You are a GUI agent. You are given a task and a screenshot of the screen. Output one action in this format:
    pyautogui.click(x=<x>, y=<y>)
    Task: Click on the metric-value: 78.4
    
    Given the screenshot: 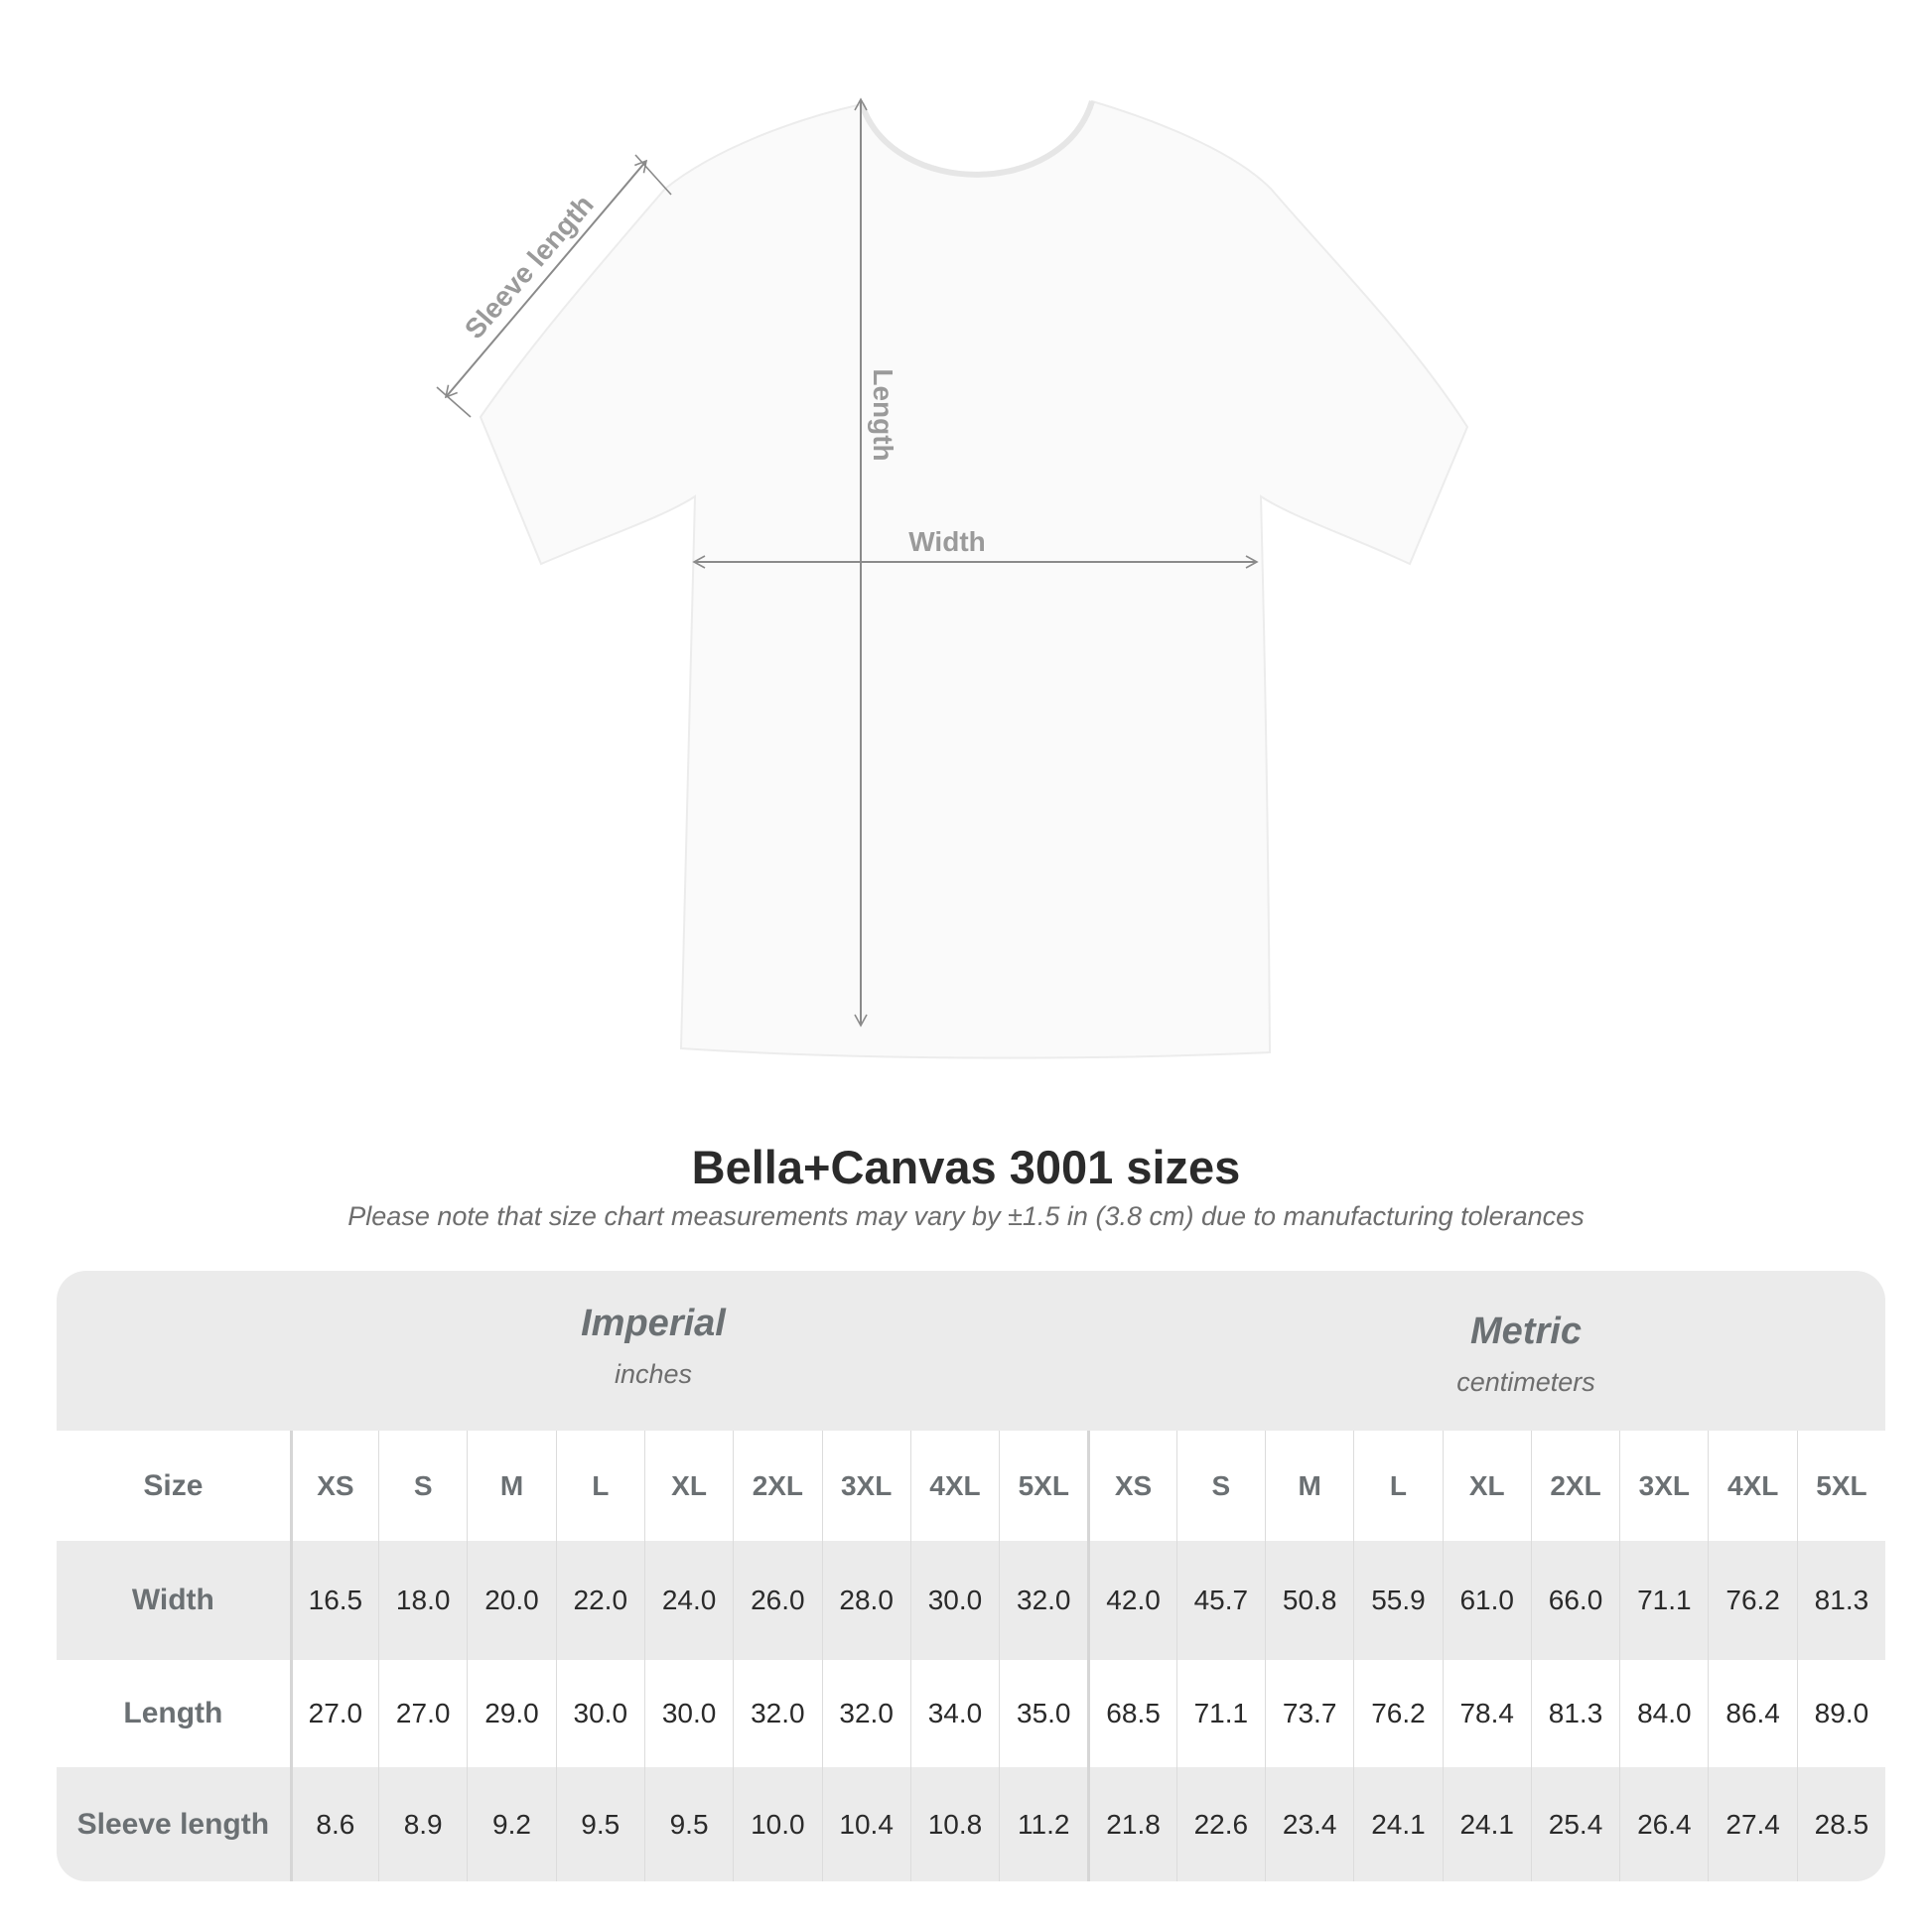 What is the action you would take?
    pyautogui.click(x=1486, y=1714)
    